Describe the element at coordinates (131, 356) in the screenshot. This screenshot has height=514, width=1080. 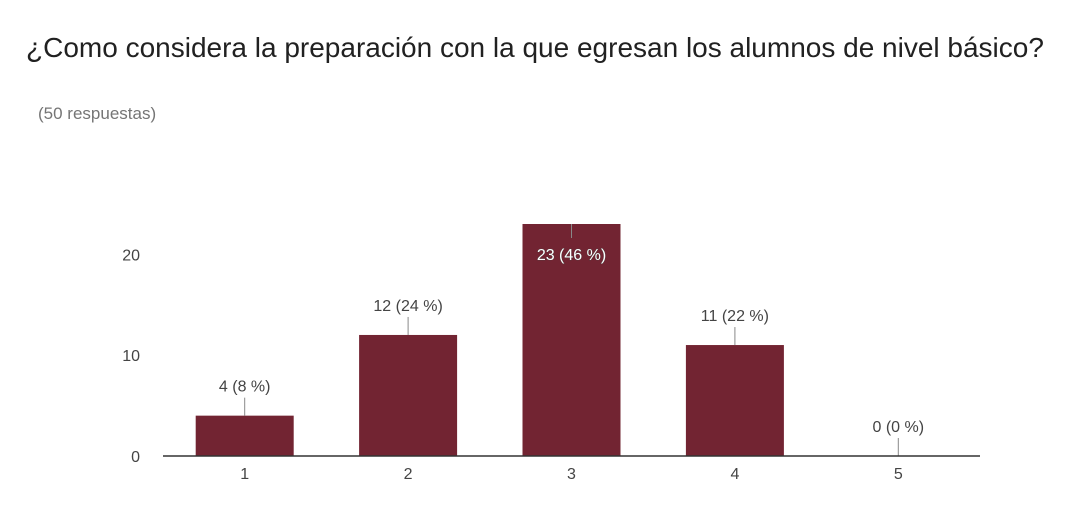
I see `y-tick-label: 10` at that location.